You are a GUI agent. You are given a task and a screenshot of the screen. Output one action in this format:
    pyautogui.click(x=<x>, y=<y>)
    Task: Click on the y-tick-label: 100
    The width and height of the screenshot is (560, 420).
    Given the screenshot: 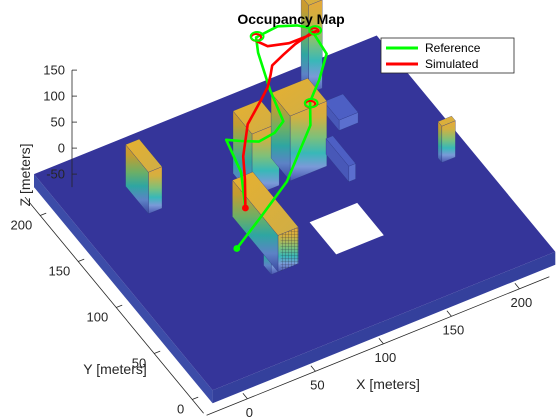 What is the action you would take?
    pyautogui.click(x=97, y=317)
    